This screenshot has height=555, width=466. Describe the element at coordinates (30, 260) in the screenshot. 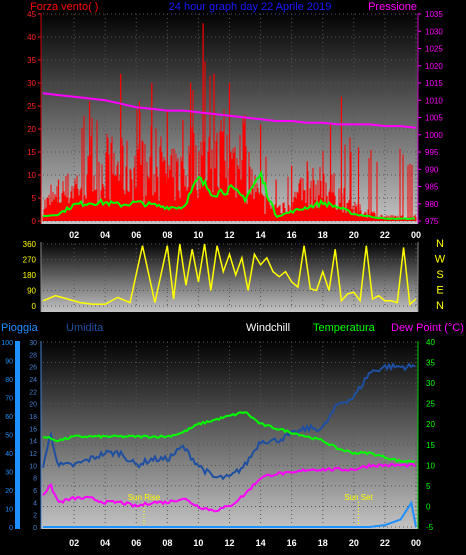

I see `direction-tick-label: 270` at that location.